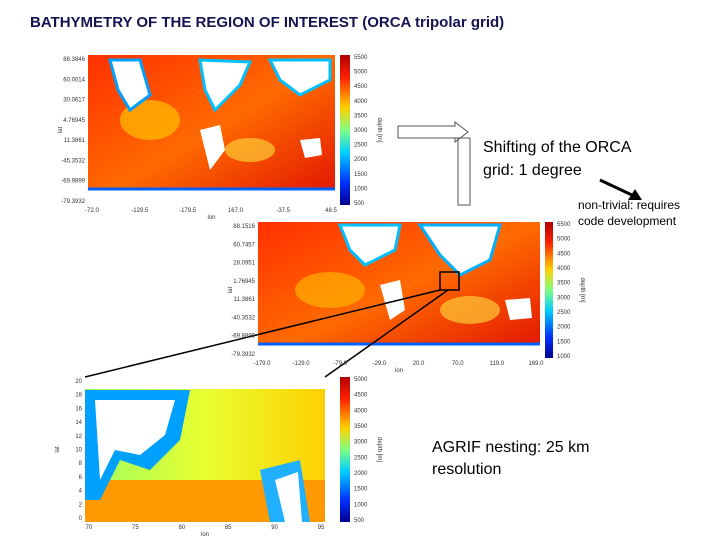 The width and height of the screenshot is (720, 540). I want to click on x-tick-label: 80, so click(181, 528).